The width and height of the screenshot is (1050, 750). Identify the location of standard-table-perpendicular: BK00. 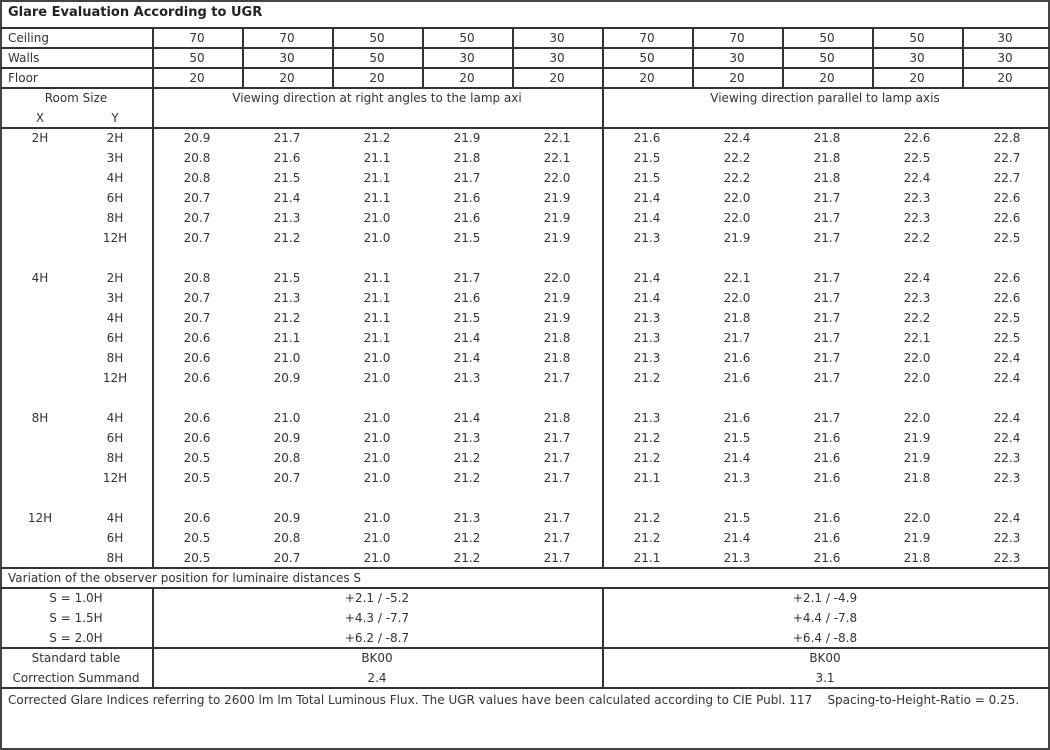
(377, 658).